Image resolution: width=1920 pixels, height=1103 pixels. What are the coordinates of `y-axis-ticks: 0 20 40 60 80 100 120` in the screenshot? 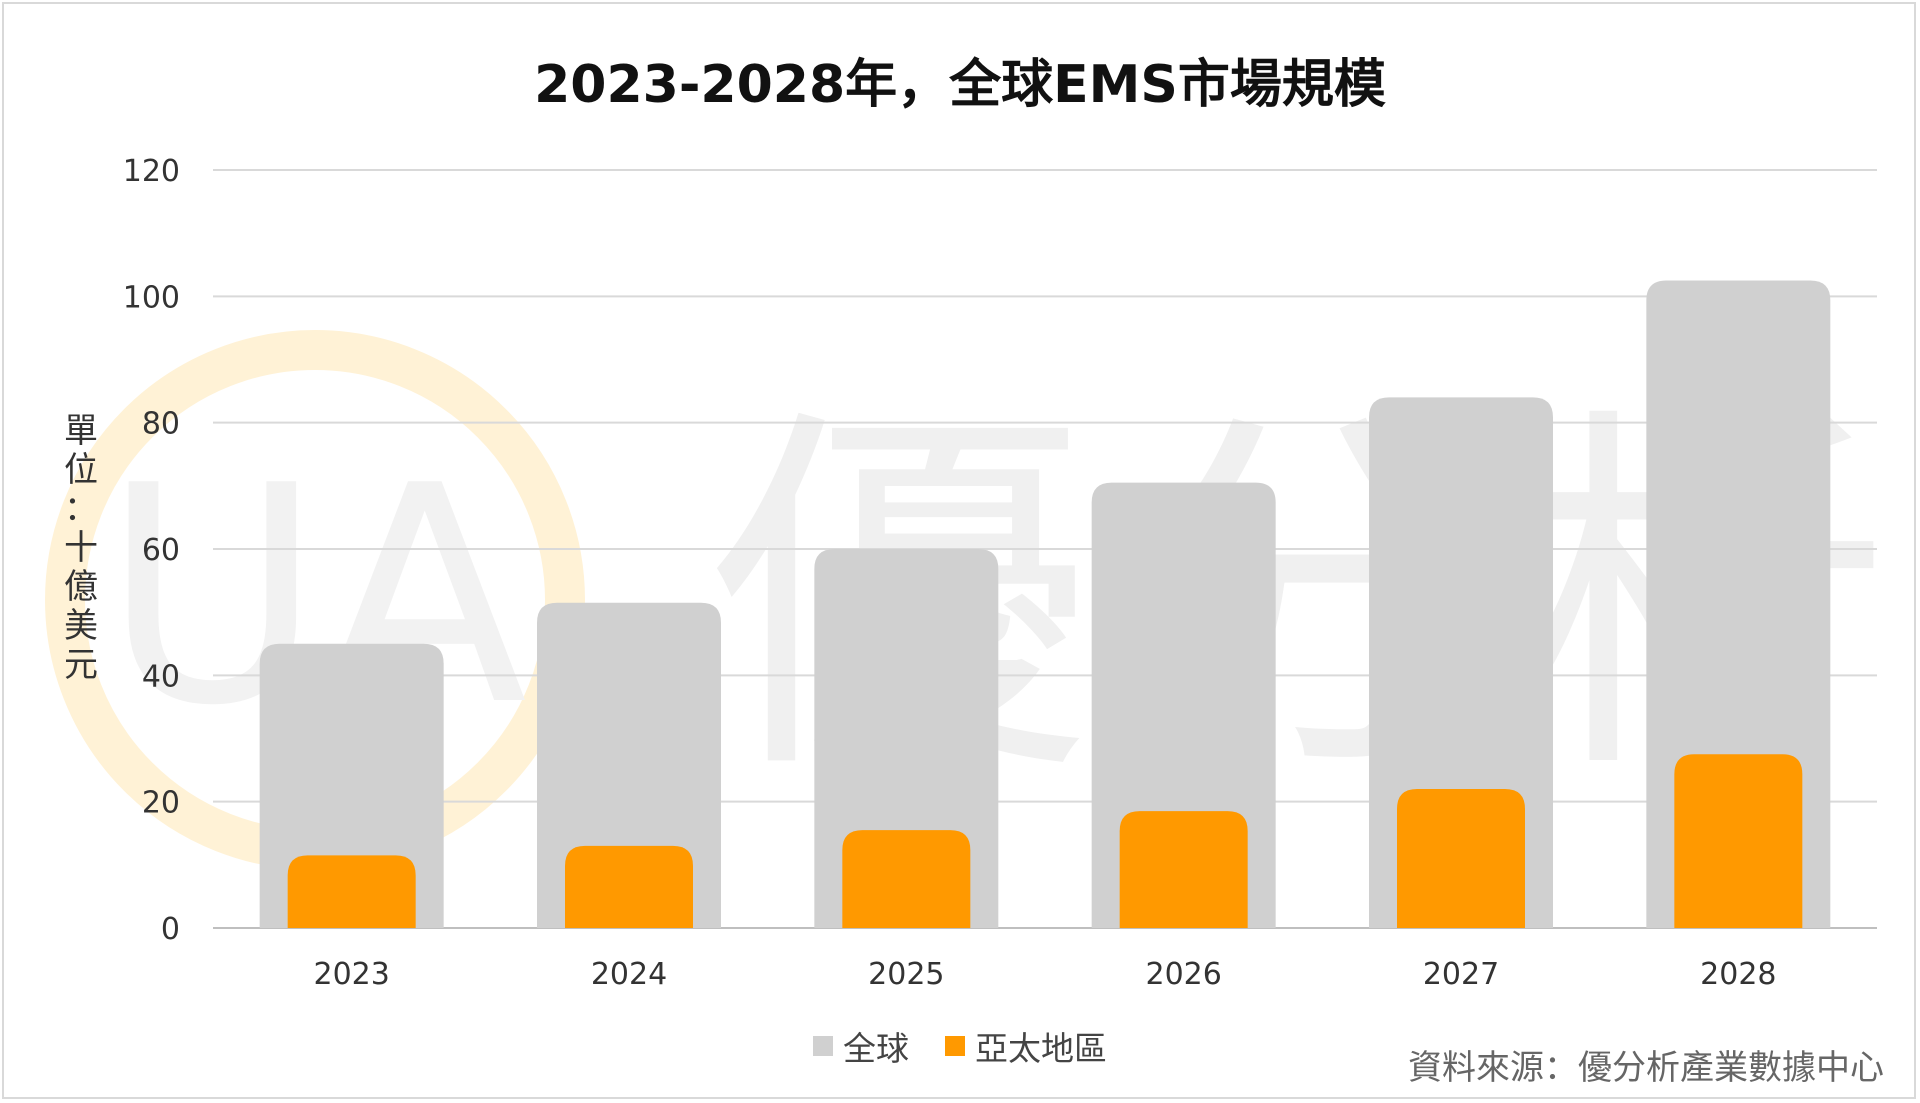 It's located at (151, 550).